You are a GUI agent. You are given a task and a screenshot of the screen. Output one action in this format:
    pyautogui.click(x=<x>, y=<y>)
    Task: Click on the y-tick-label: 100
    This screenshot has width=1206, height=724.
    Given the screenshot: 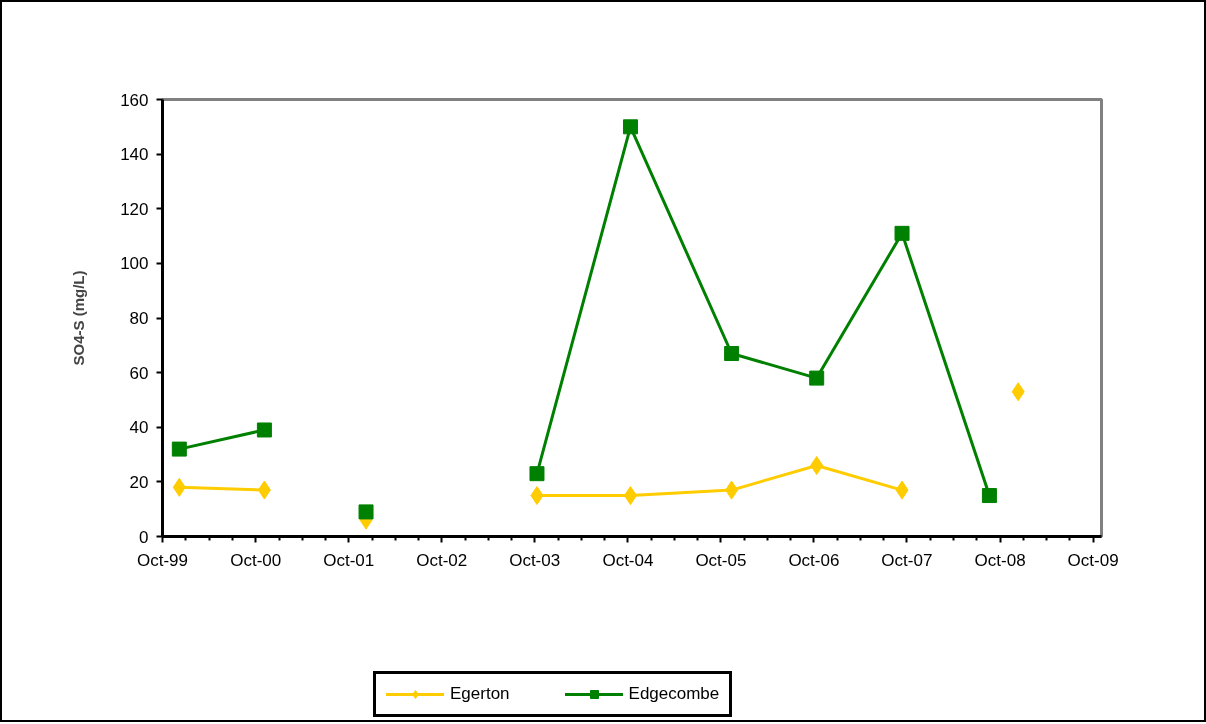 What is the action you would take?
    pyautogui.click(x=134, y=264)
    